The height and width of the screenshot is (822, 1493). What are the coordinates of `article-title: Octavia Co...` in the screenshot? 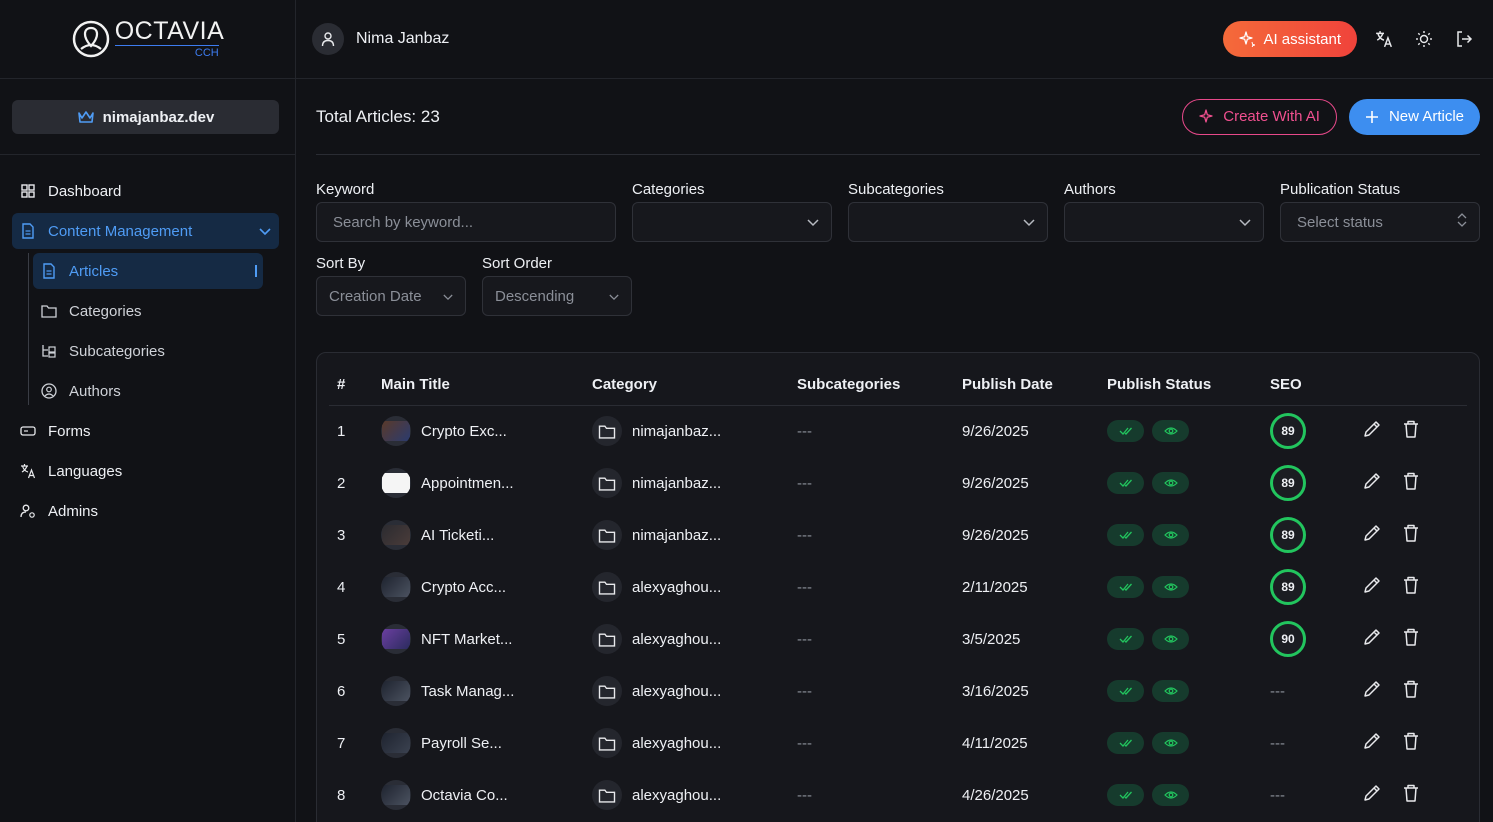 It's located at (464, 795).